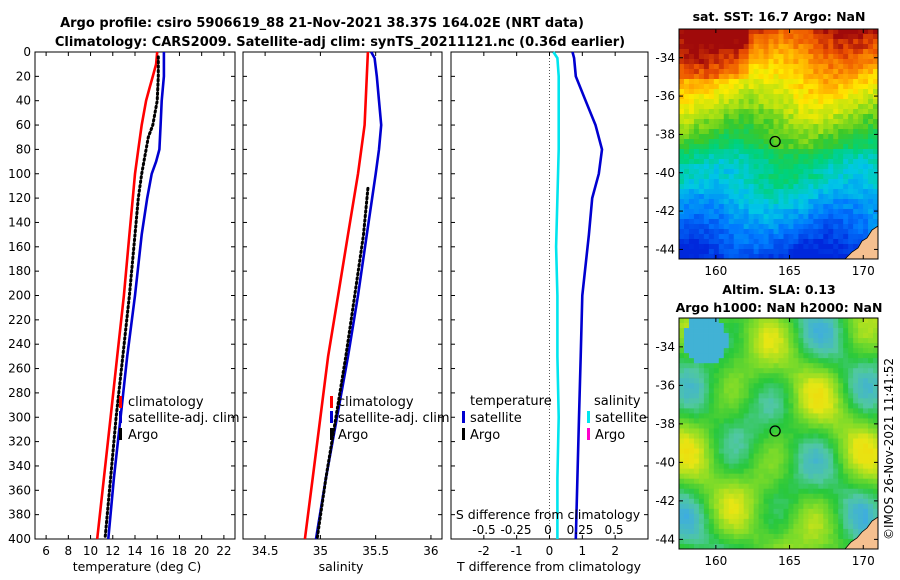  What do you see at coordinates (665, 173) in the screenshot?
I see `map-lat-label: -40` at bounding box center [665, 173].